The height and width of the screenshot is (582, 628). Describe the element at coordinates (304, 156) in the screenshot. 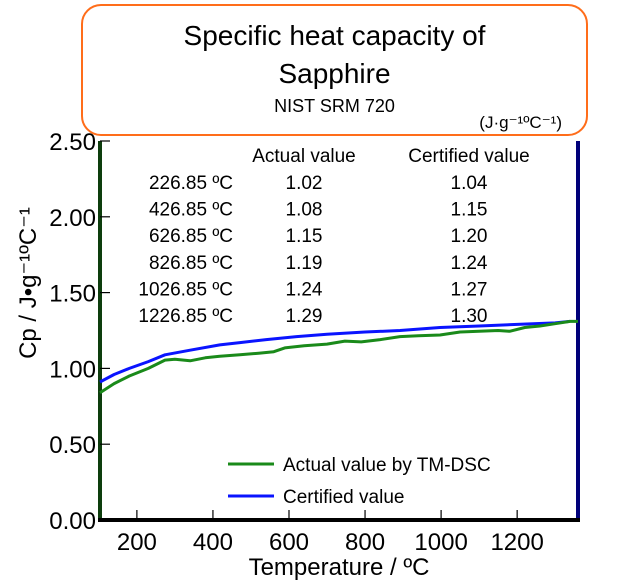

I see `table-header-actual: Actual value` at that location.